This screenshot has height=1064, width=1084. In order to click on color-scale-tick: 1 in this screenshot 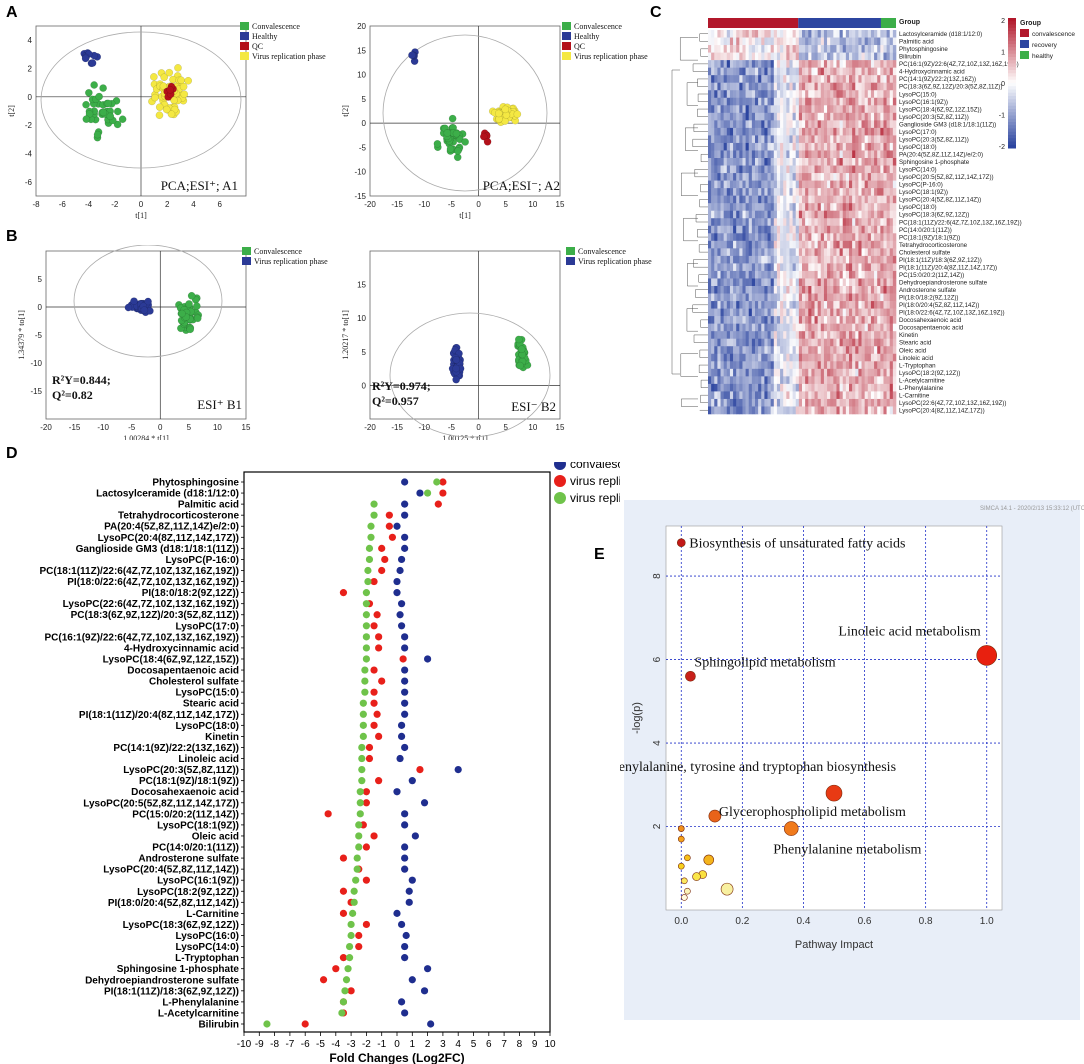, I will do `click(1003, 53)`.